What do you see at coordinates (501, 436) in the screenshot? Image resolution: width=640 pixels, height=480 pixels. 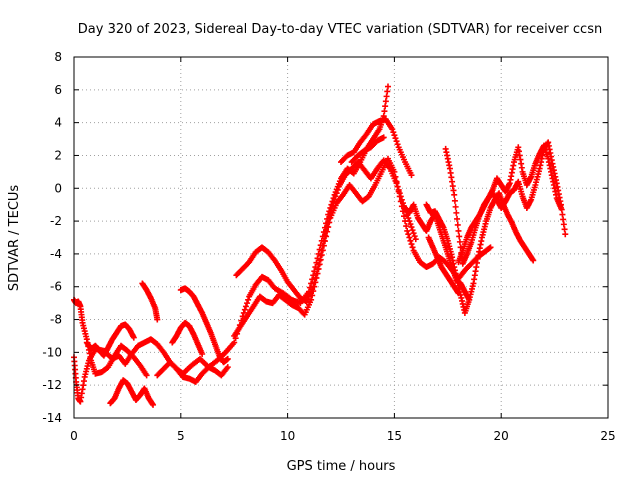 I see `x-tick-label: 20` at bounding box center [501, 436].